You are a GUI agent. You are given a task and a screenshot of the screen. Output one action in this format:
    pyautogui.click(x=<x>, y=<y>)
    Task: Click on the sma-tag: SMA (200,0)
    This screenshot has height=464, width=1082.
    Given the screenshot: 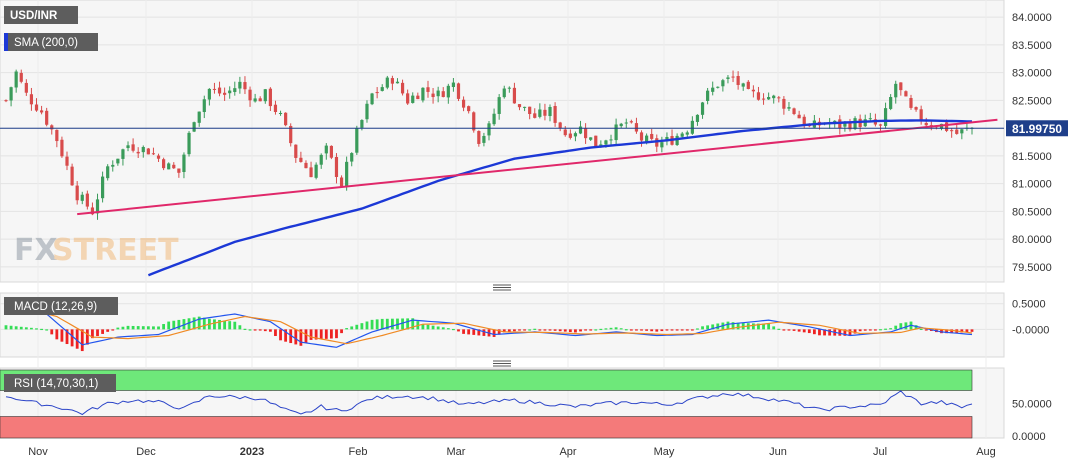 What is the action you would take?
    pyautogui.click(x=51, y=42)
    